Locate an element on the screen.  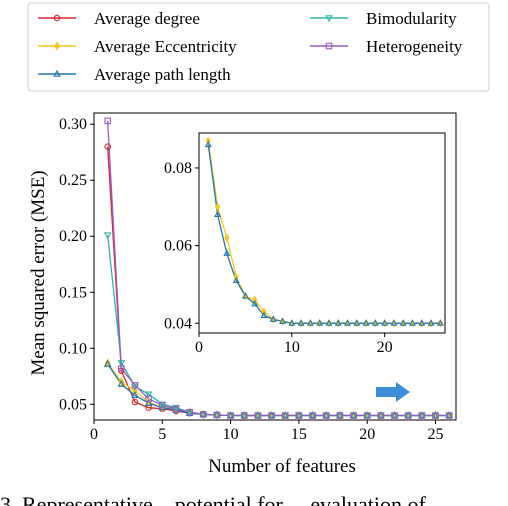
main-x-tick-label: 15 is located at coordinates (299, 434).